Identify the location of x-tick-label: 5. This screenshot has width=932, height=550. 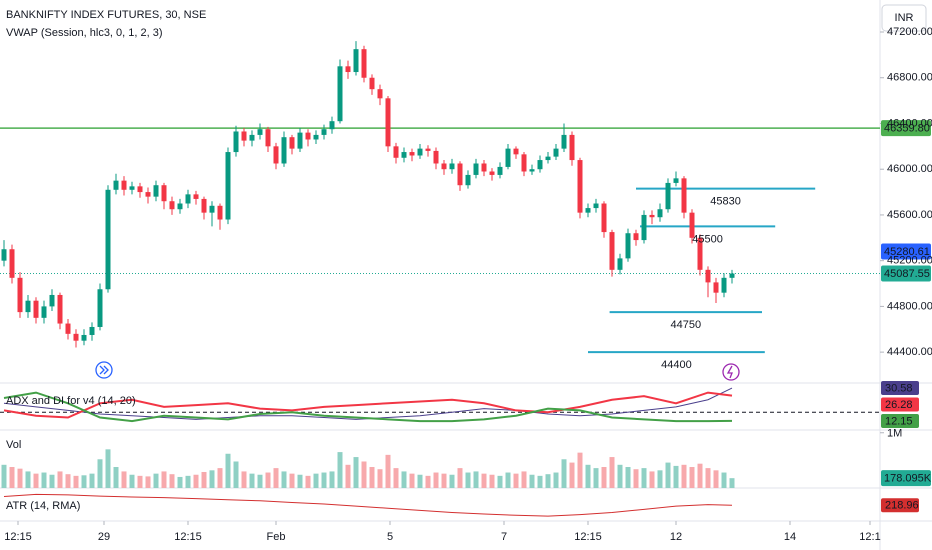
(390, 537).